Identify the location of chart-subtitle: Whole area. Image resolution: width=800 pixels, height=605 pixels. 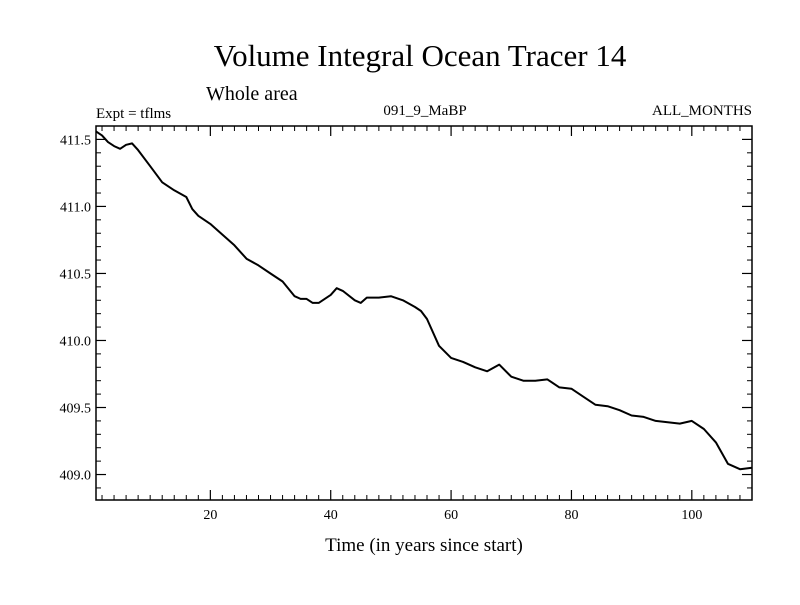
(252, 94).